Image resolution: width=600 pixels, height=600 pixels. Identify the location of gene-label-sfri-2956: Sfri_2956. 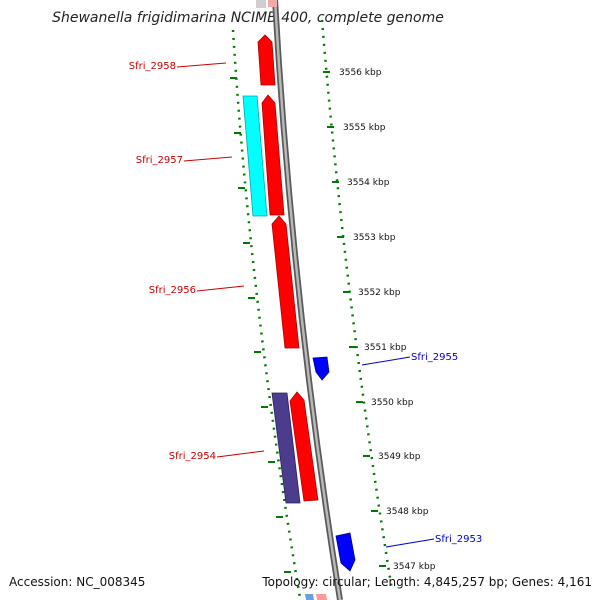
(172, 290).